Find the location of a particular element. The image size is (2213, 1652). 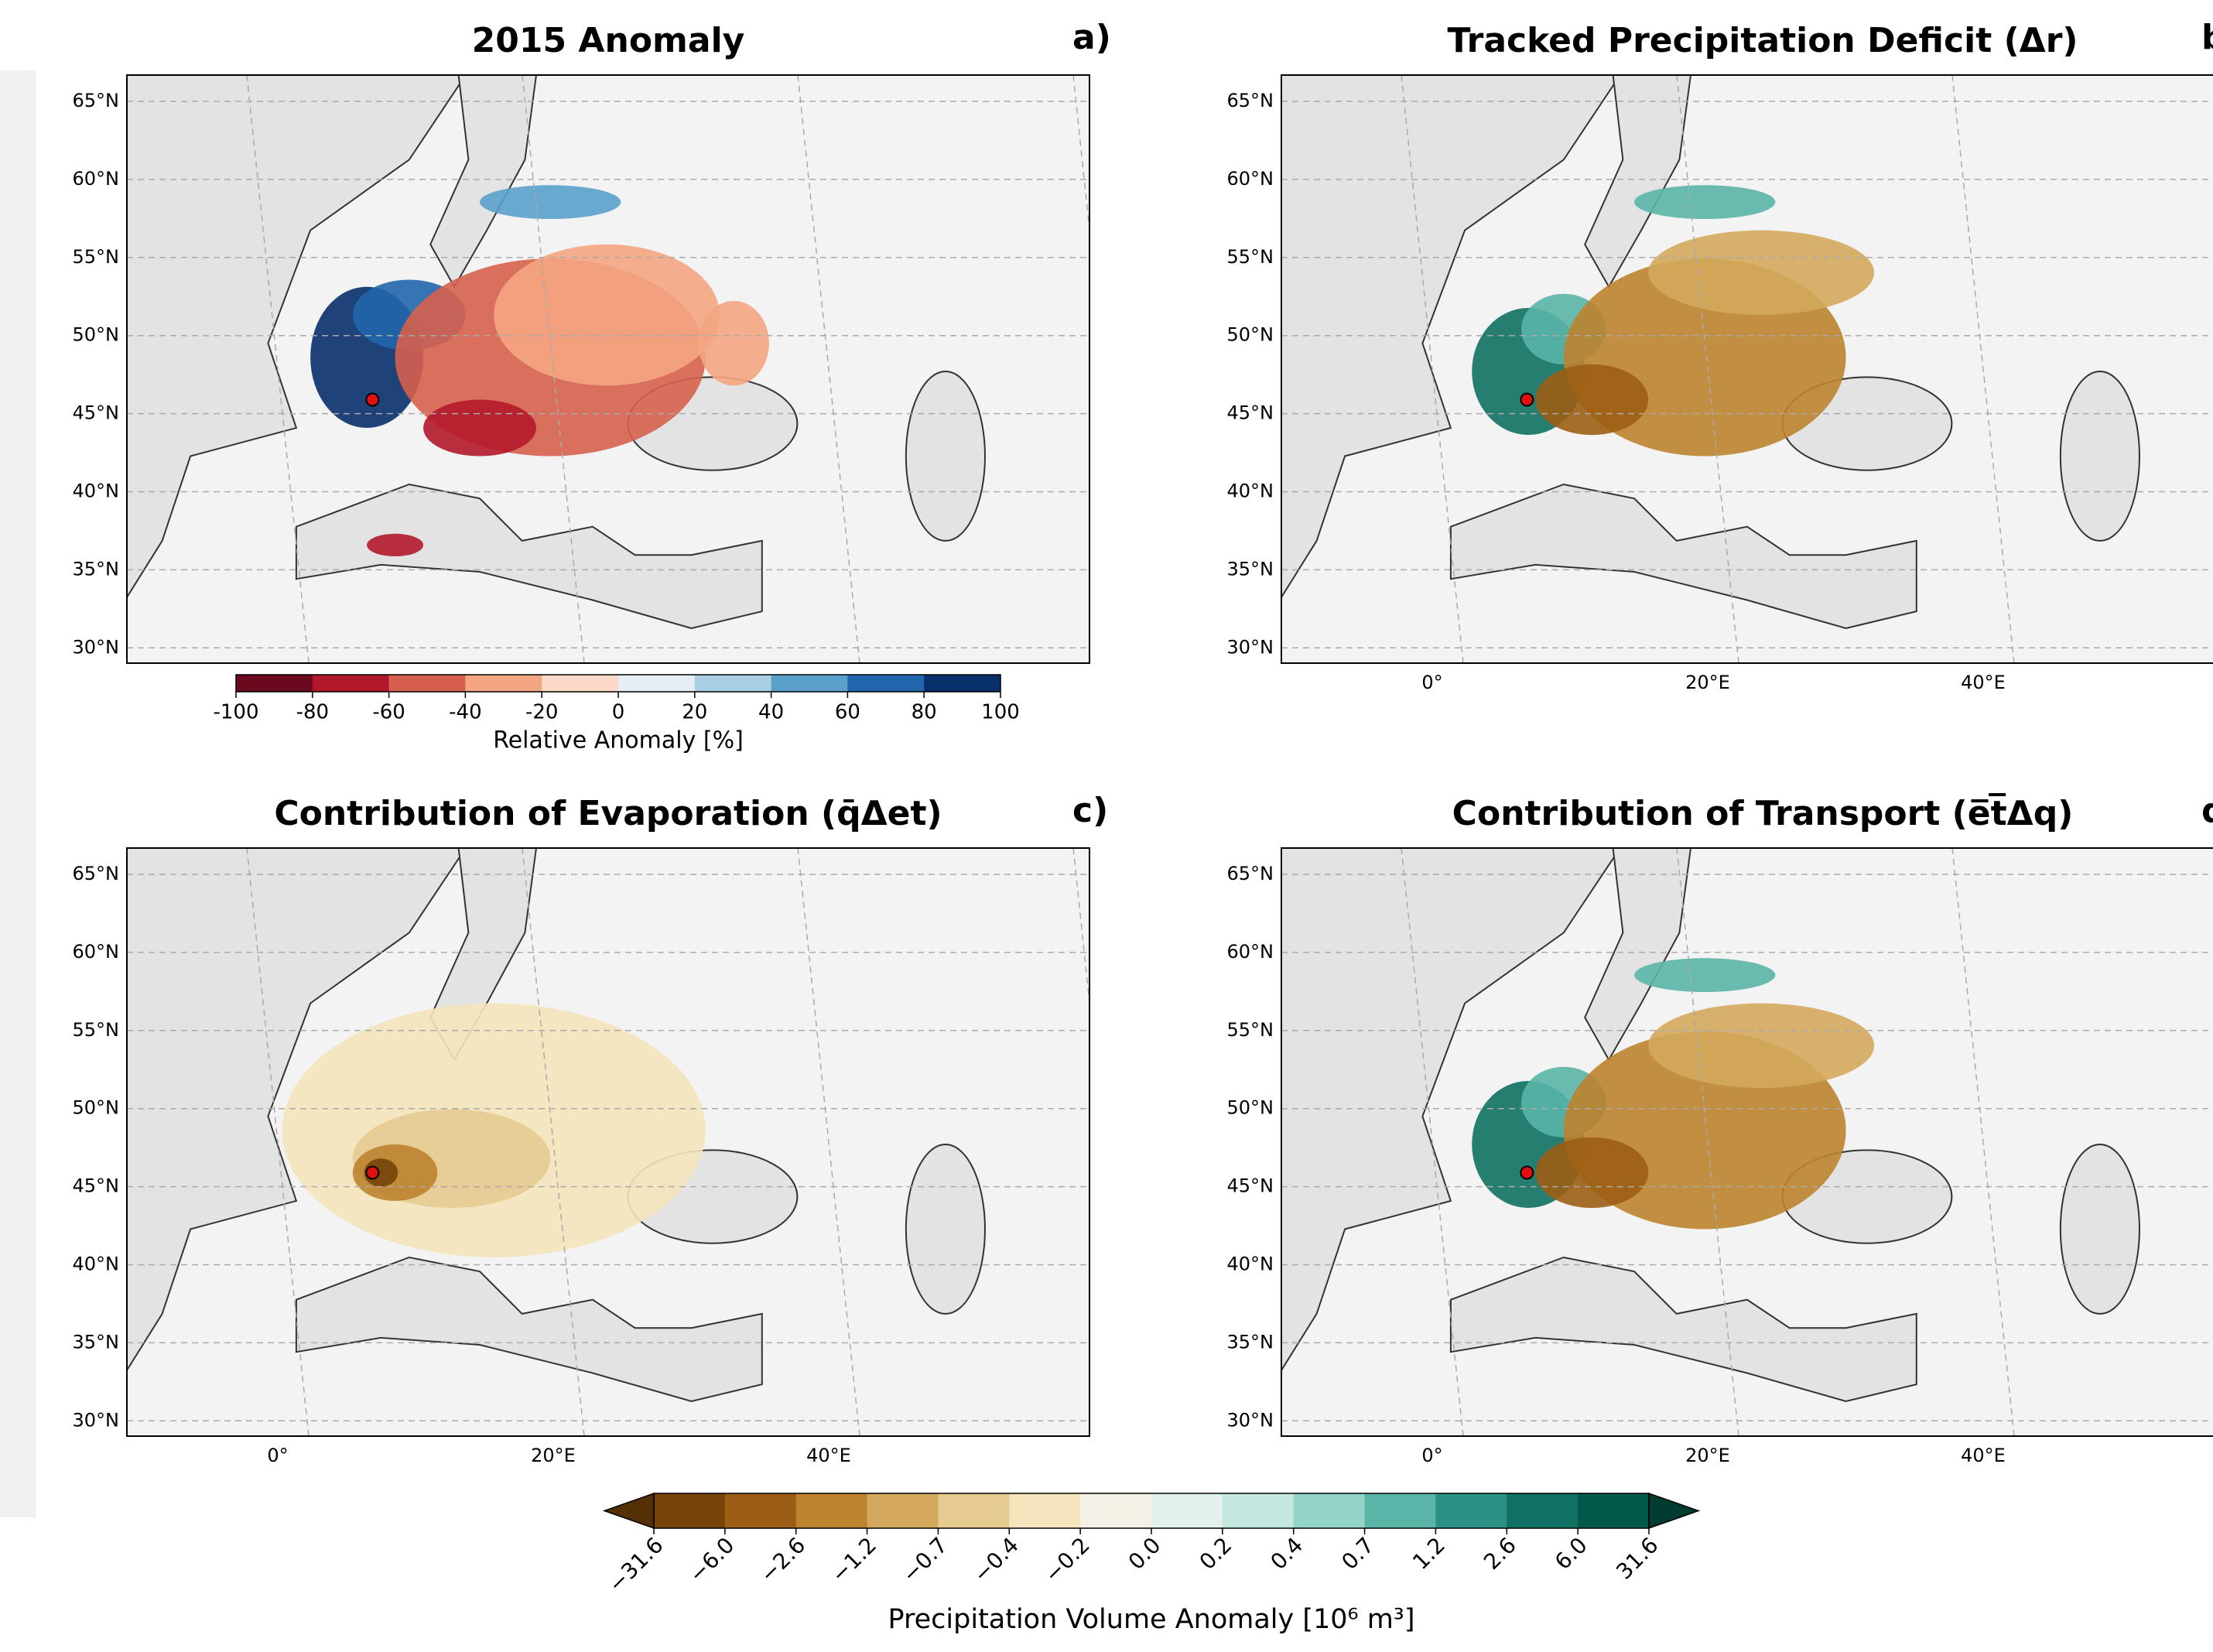

colorbar-tick-label: -60 is located at coordinates (388, 713).